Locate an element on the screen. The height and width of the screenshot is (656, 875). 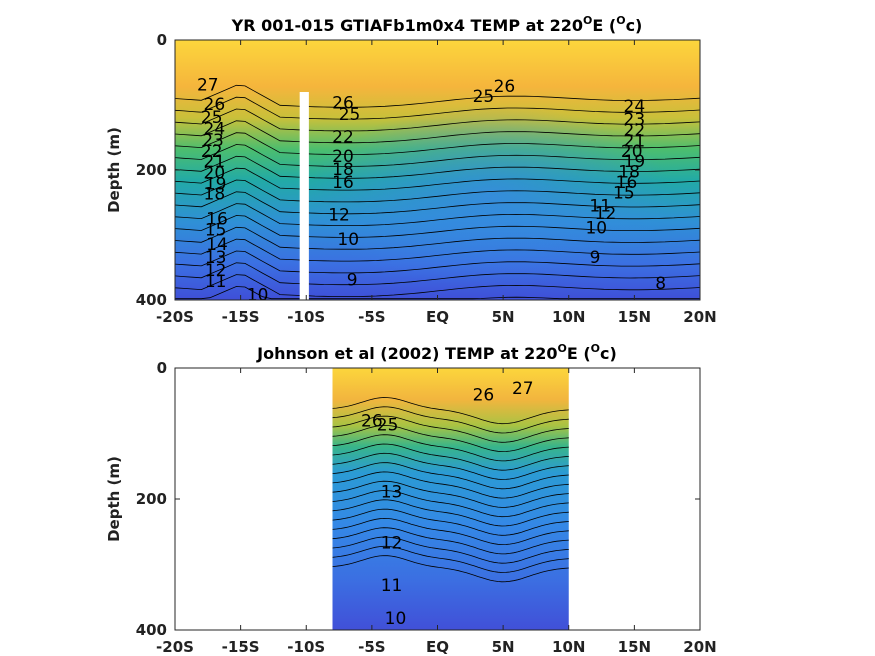
y-tick-label: 200 is located at coordinates (151, 499).